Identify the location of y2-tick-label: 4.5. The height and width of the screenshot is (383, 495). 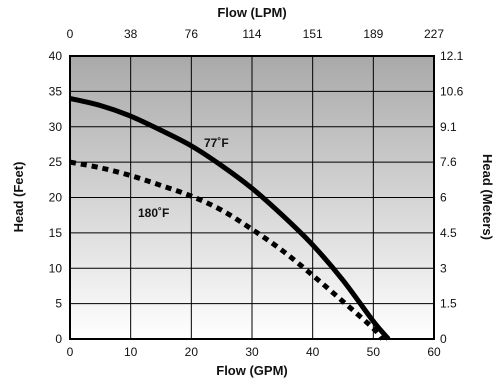
(448, 233).